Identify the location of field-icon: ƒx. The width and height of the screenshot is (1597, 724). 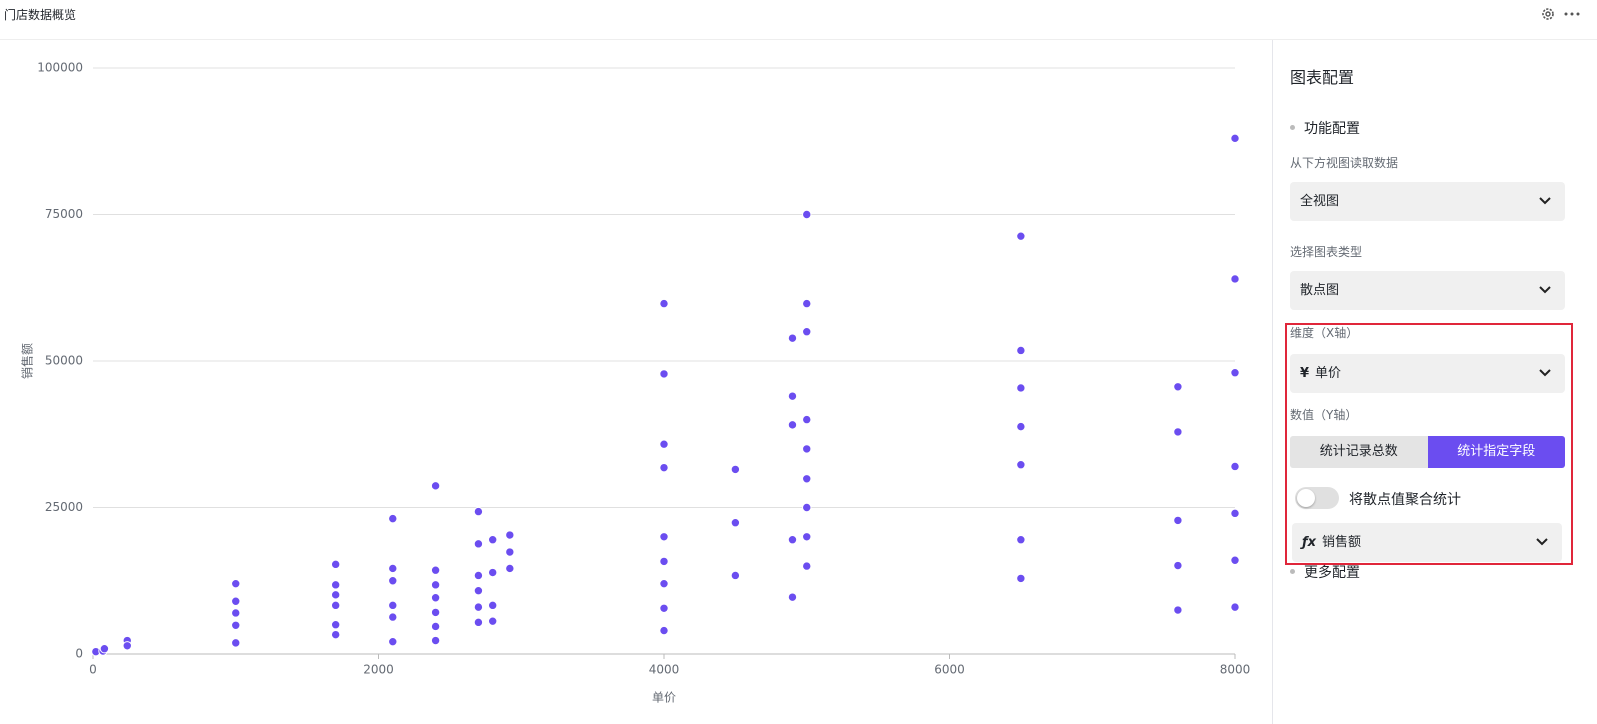
(1309, 542).